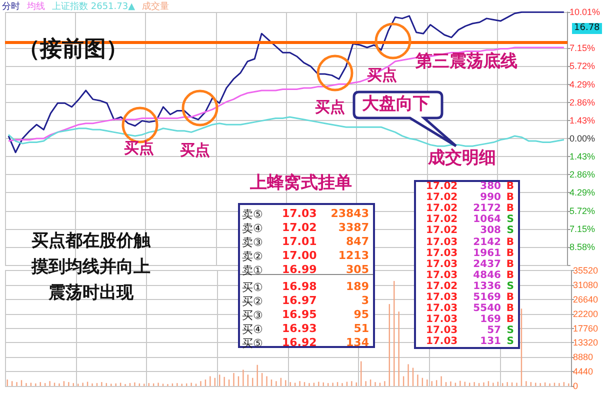 The image size is (603, 394). Describe the element at coordinates (470, 253) in the screenshot. I see `text: 17.03 1961 B` at that location.